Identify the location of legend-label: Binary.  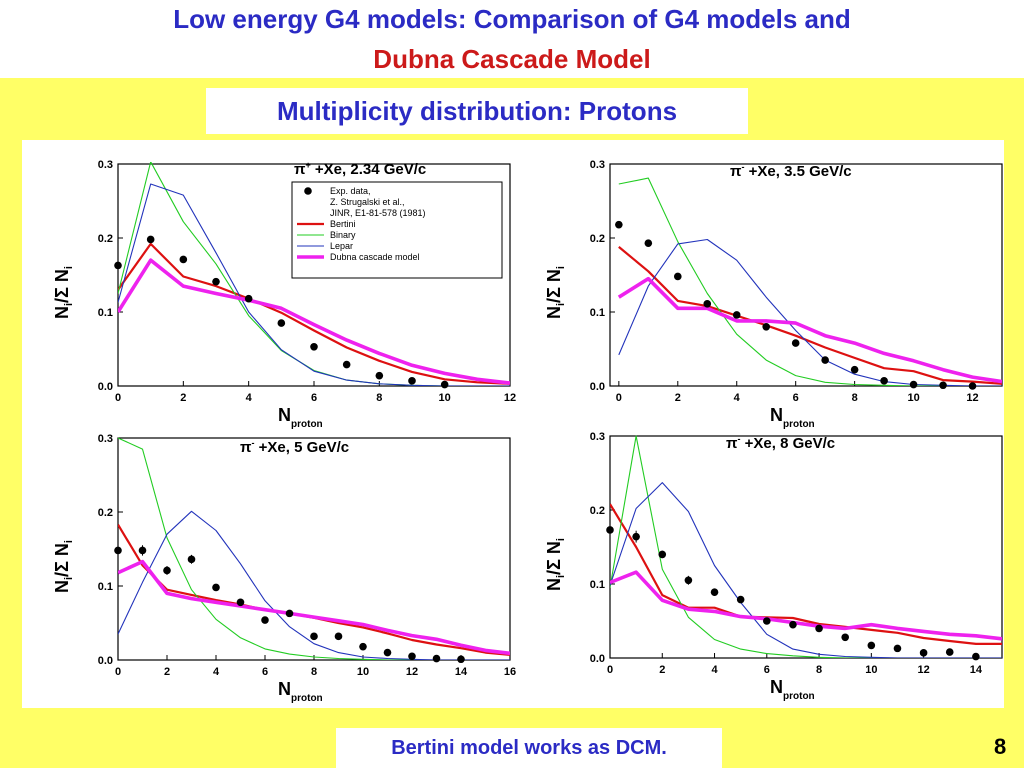
(343, 235).